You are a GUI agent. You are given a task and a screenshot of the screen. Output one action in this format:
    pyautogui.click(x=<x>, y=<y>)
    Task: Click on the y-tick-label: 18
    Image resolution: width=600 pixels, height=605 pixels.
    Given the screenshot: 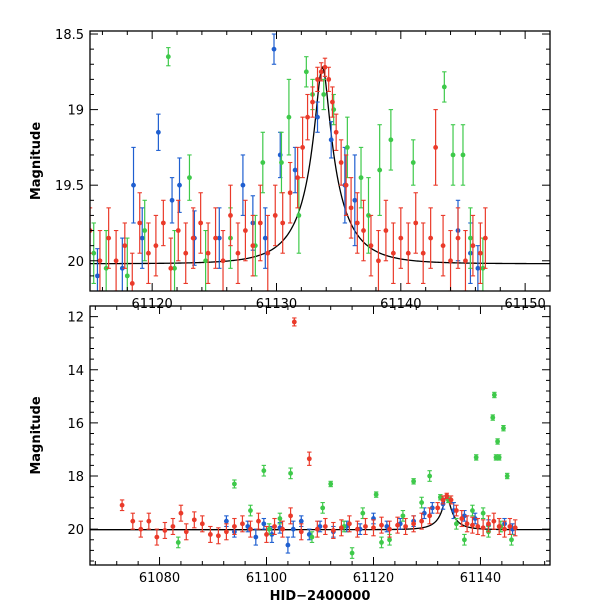 What is the action you would take?
    pyautogui.click(x=75, y=477)
    